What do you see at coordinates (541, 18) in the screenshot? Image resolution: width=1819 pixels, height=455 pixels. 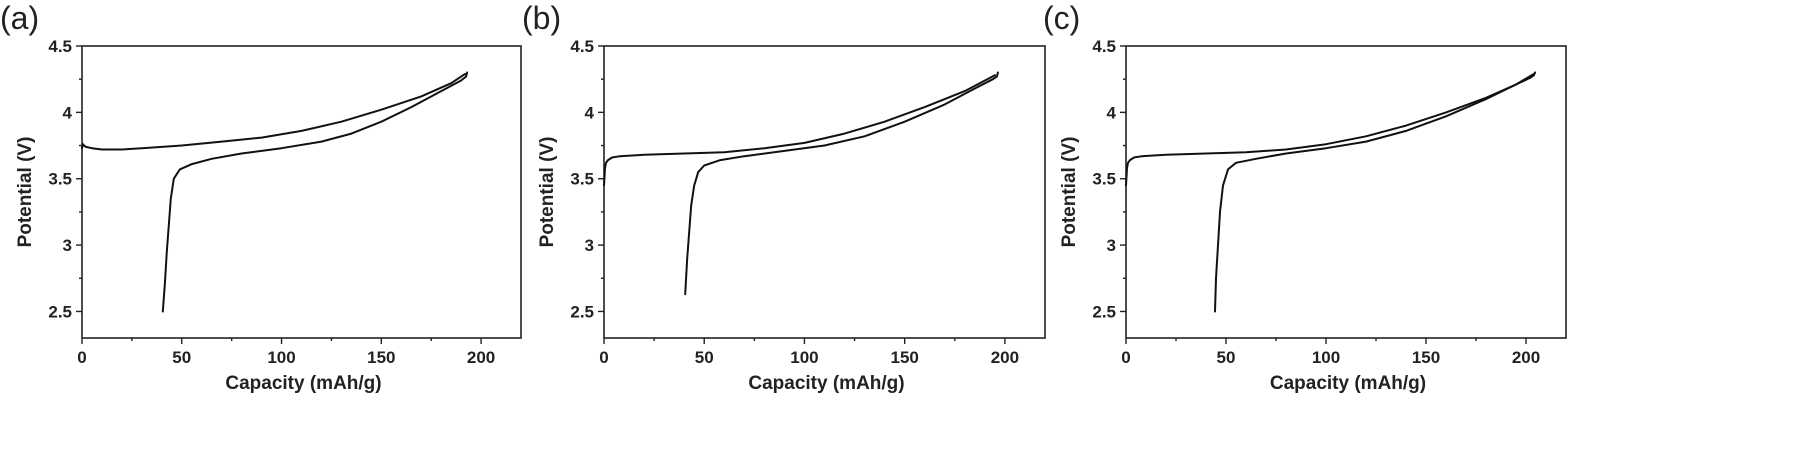 I see `panel-label: (b)` at bounding box center [541, 18].